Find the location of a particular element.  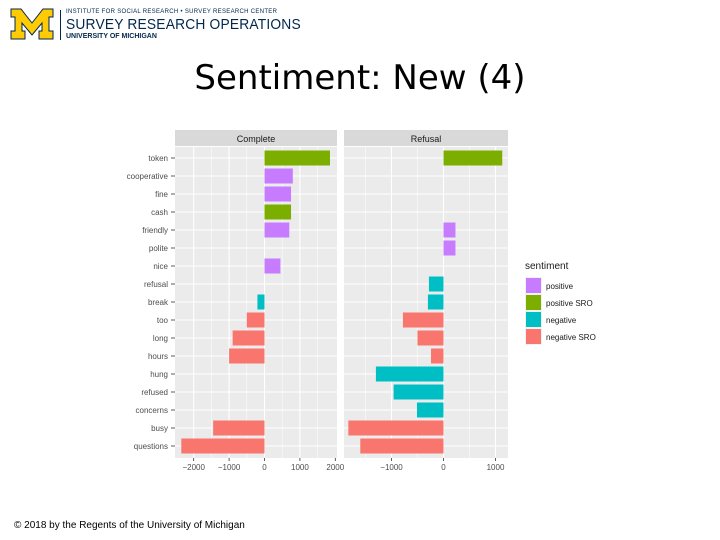

bar-refusal-concerns is located at coordinates (430, 410).